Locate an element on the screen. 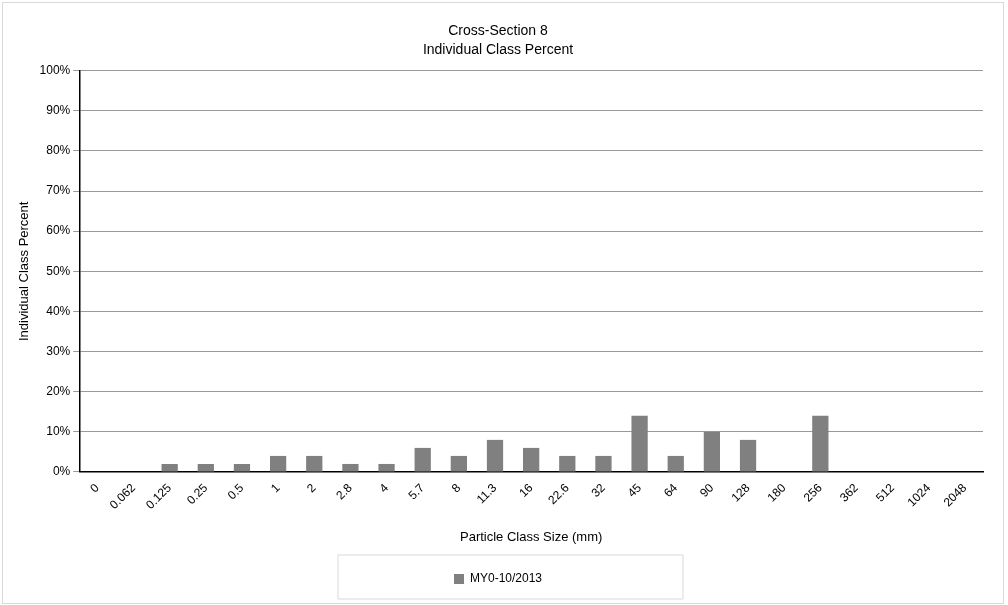  x-tick-label: 0 is located at coordinates (95, 488).